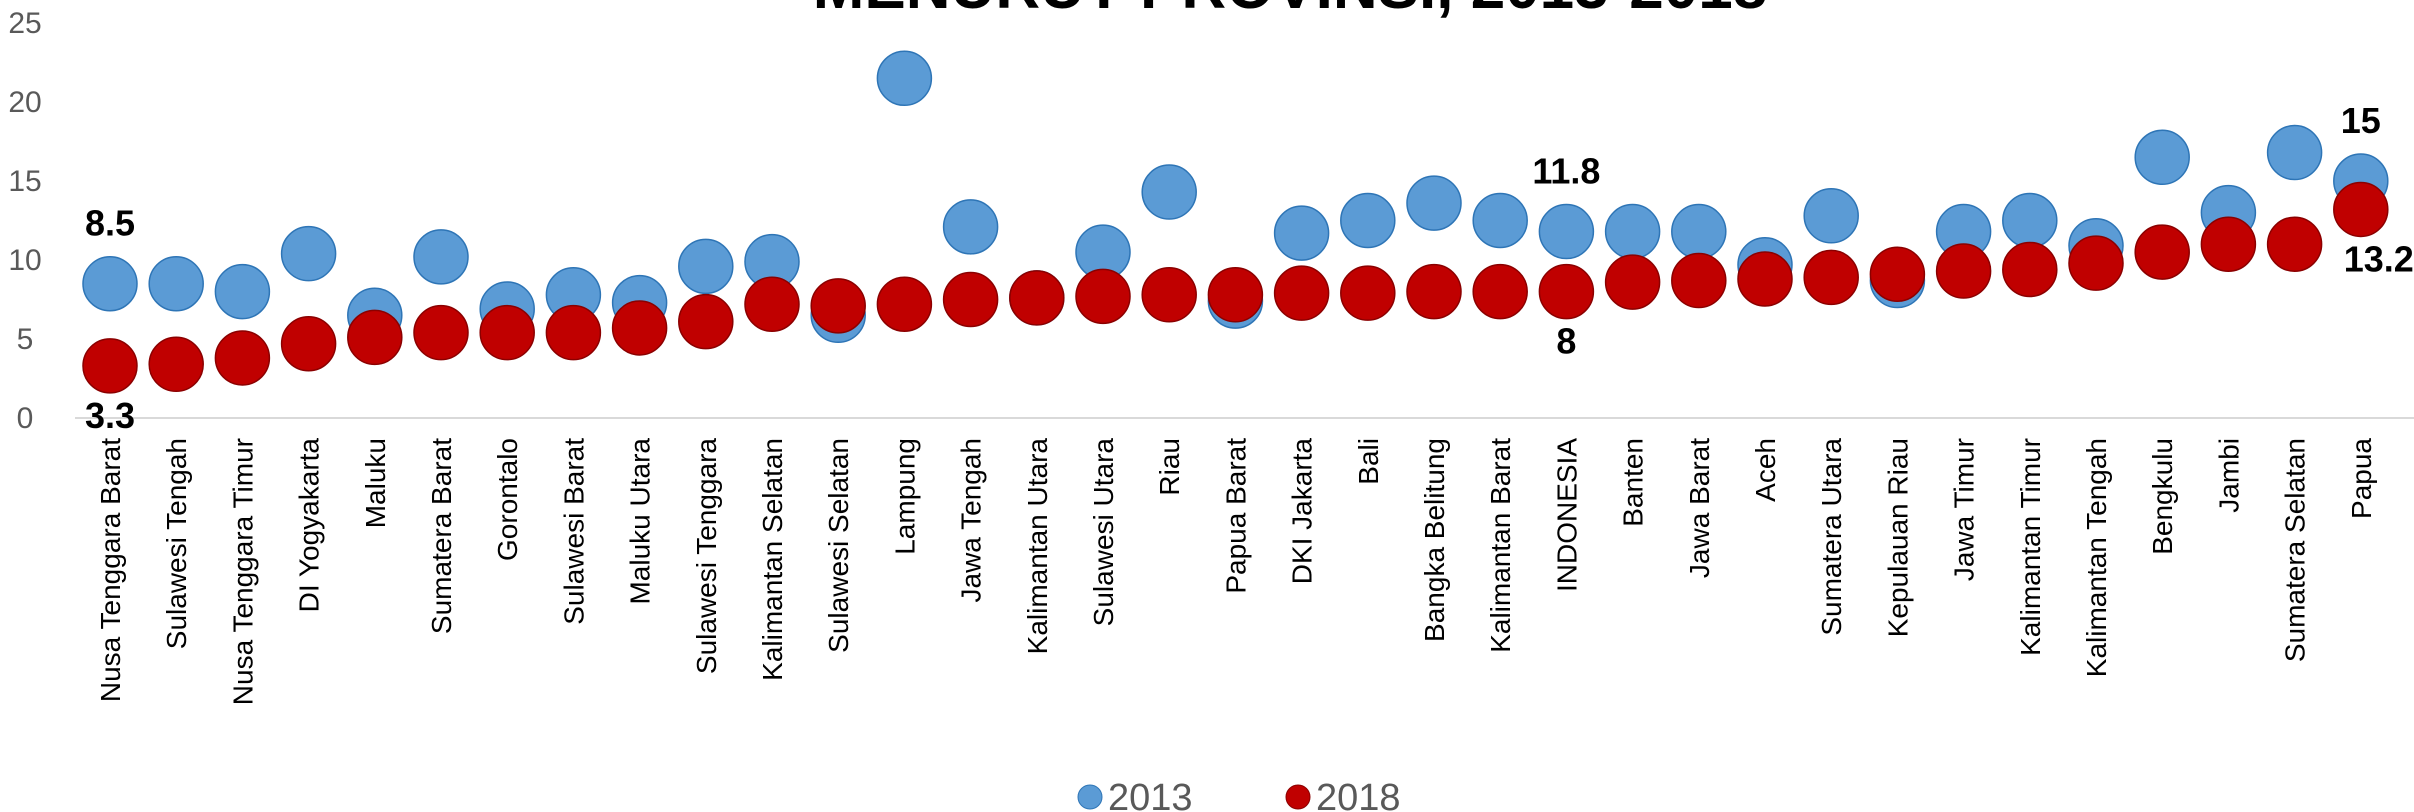  What do you see at coordinates (640, 521) in the screenshot?
I see `x-tick-label: Maluku Utara` at bounding box center [640, 521].